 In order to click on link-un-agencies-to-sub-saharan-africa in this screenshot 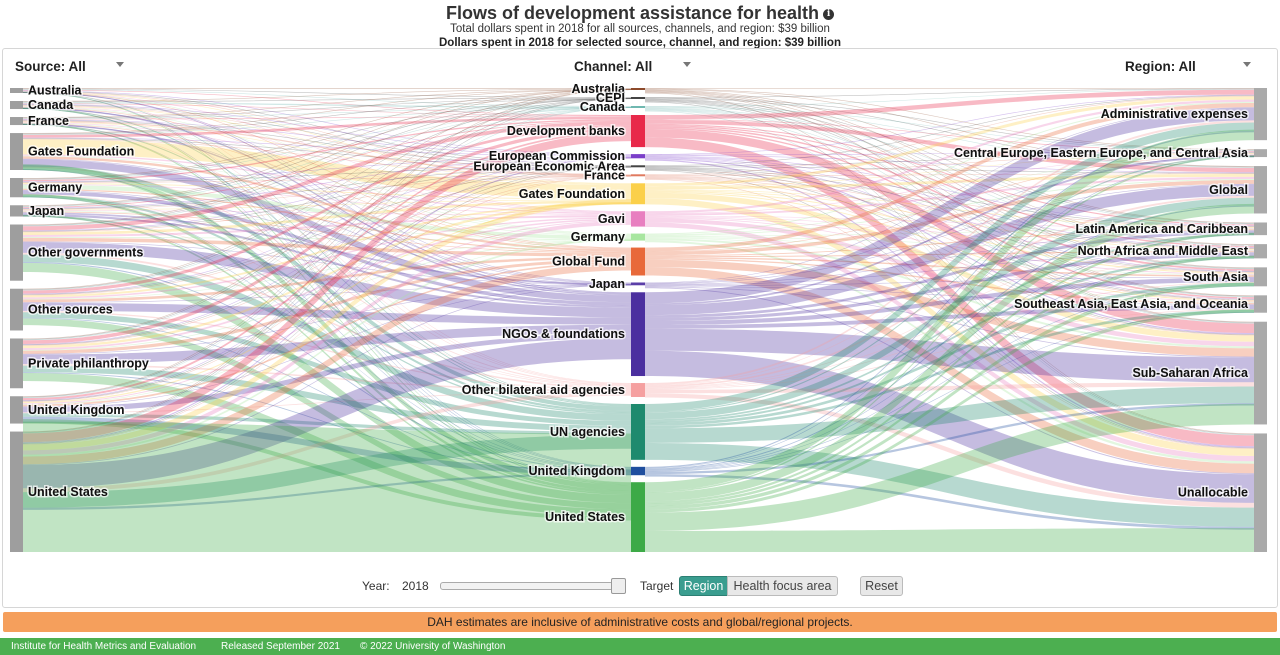, I will do `click(949, 414)`.